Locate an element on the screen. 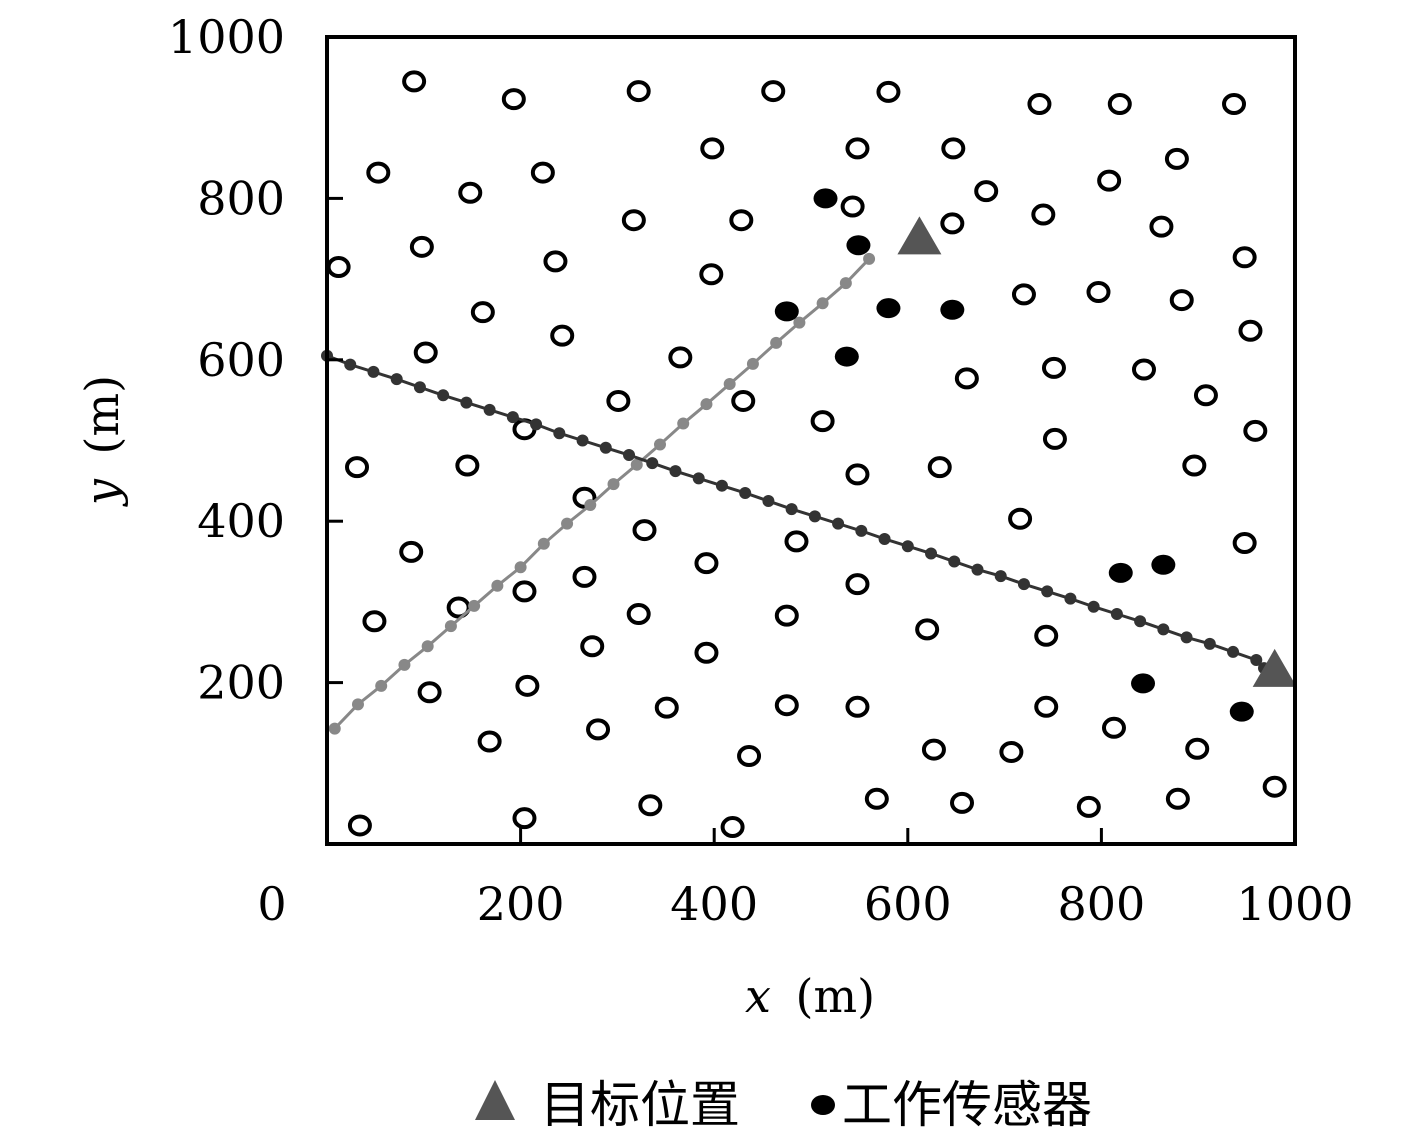 The width and height of the screenshot is (1417, 1139). legend-working-sensor-label: 工作传感器 is located at coordinates (967, 1105).